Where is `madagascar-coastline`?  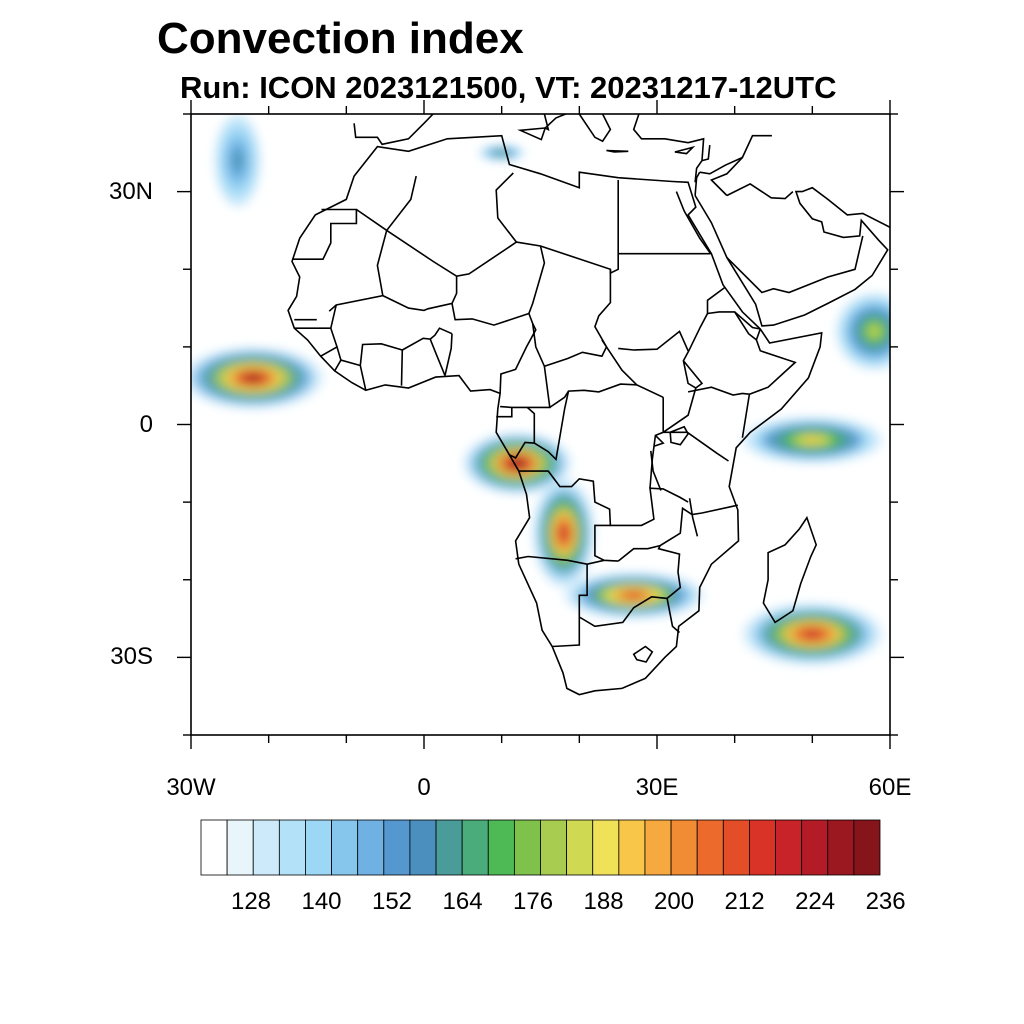
madagascar-coastline is located at coordinates (790, 569).